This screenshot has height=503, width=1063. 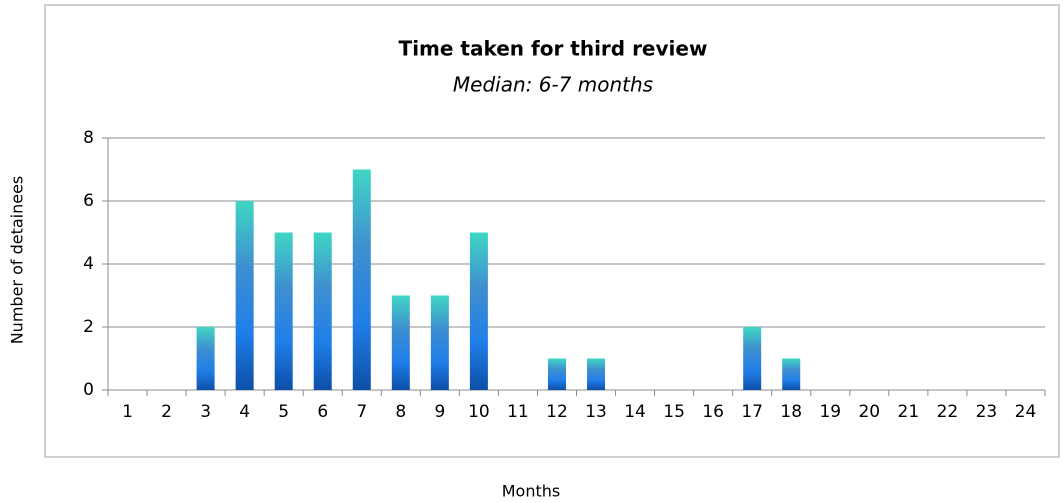 I want to click on y-tick-label: 8, so click(x=88, y=138).